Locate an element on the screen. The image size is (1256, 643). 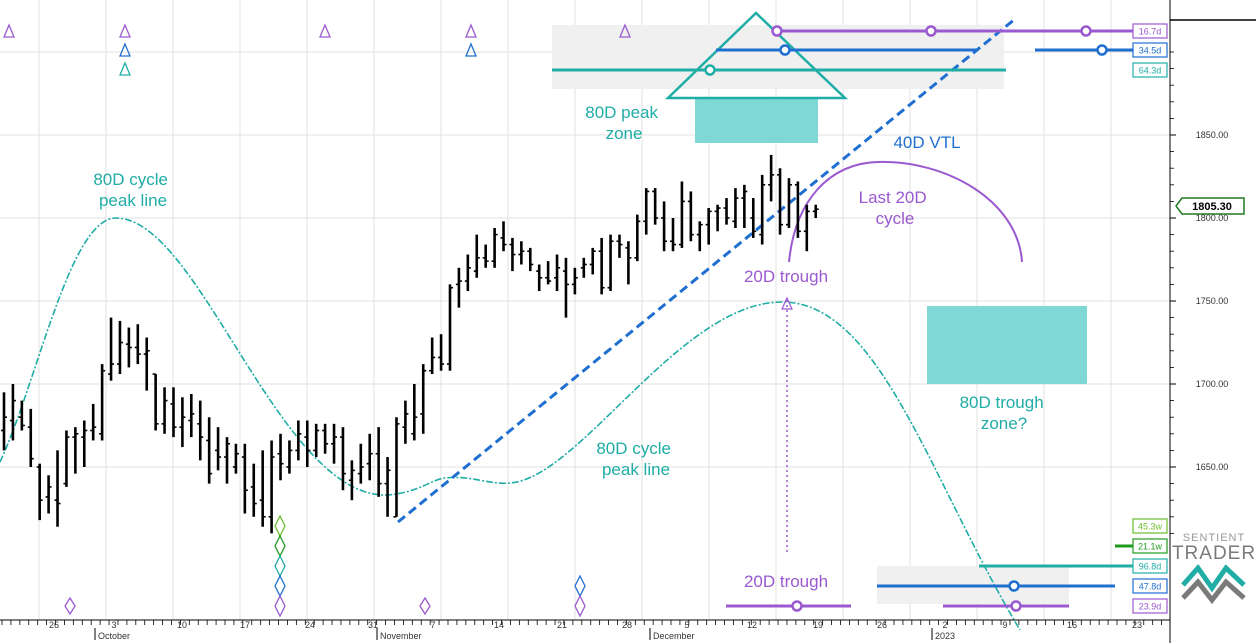
annotation-line: zone? is located at coordinates (1004, 423).